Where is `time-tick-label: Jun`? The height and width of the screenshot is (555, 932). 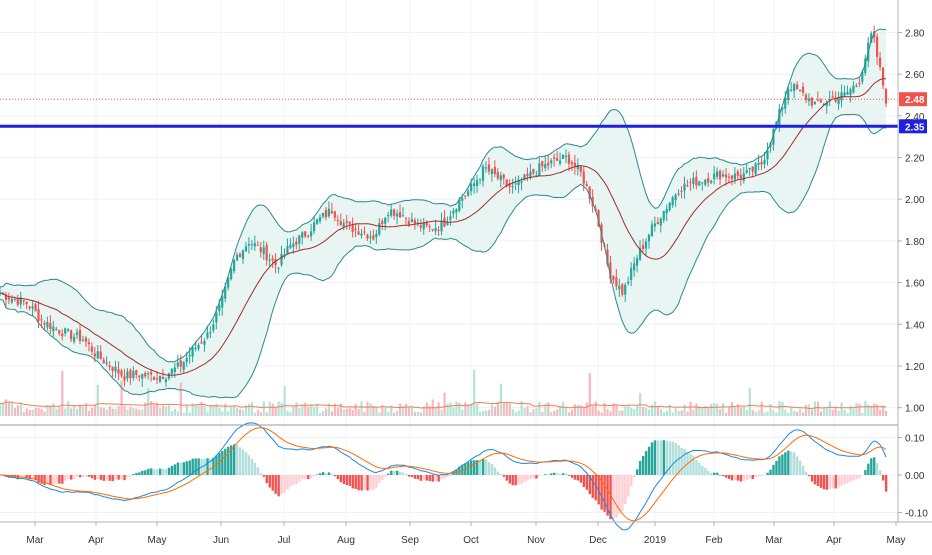
time-tick-label: Jun is located at coordinates (221, 540).